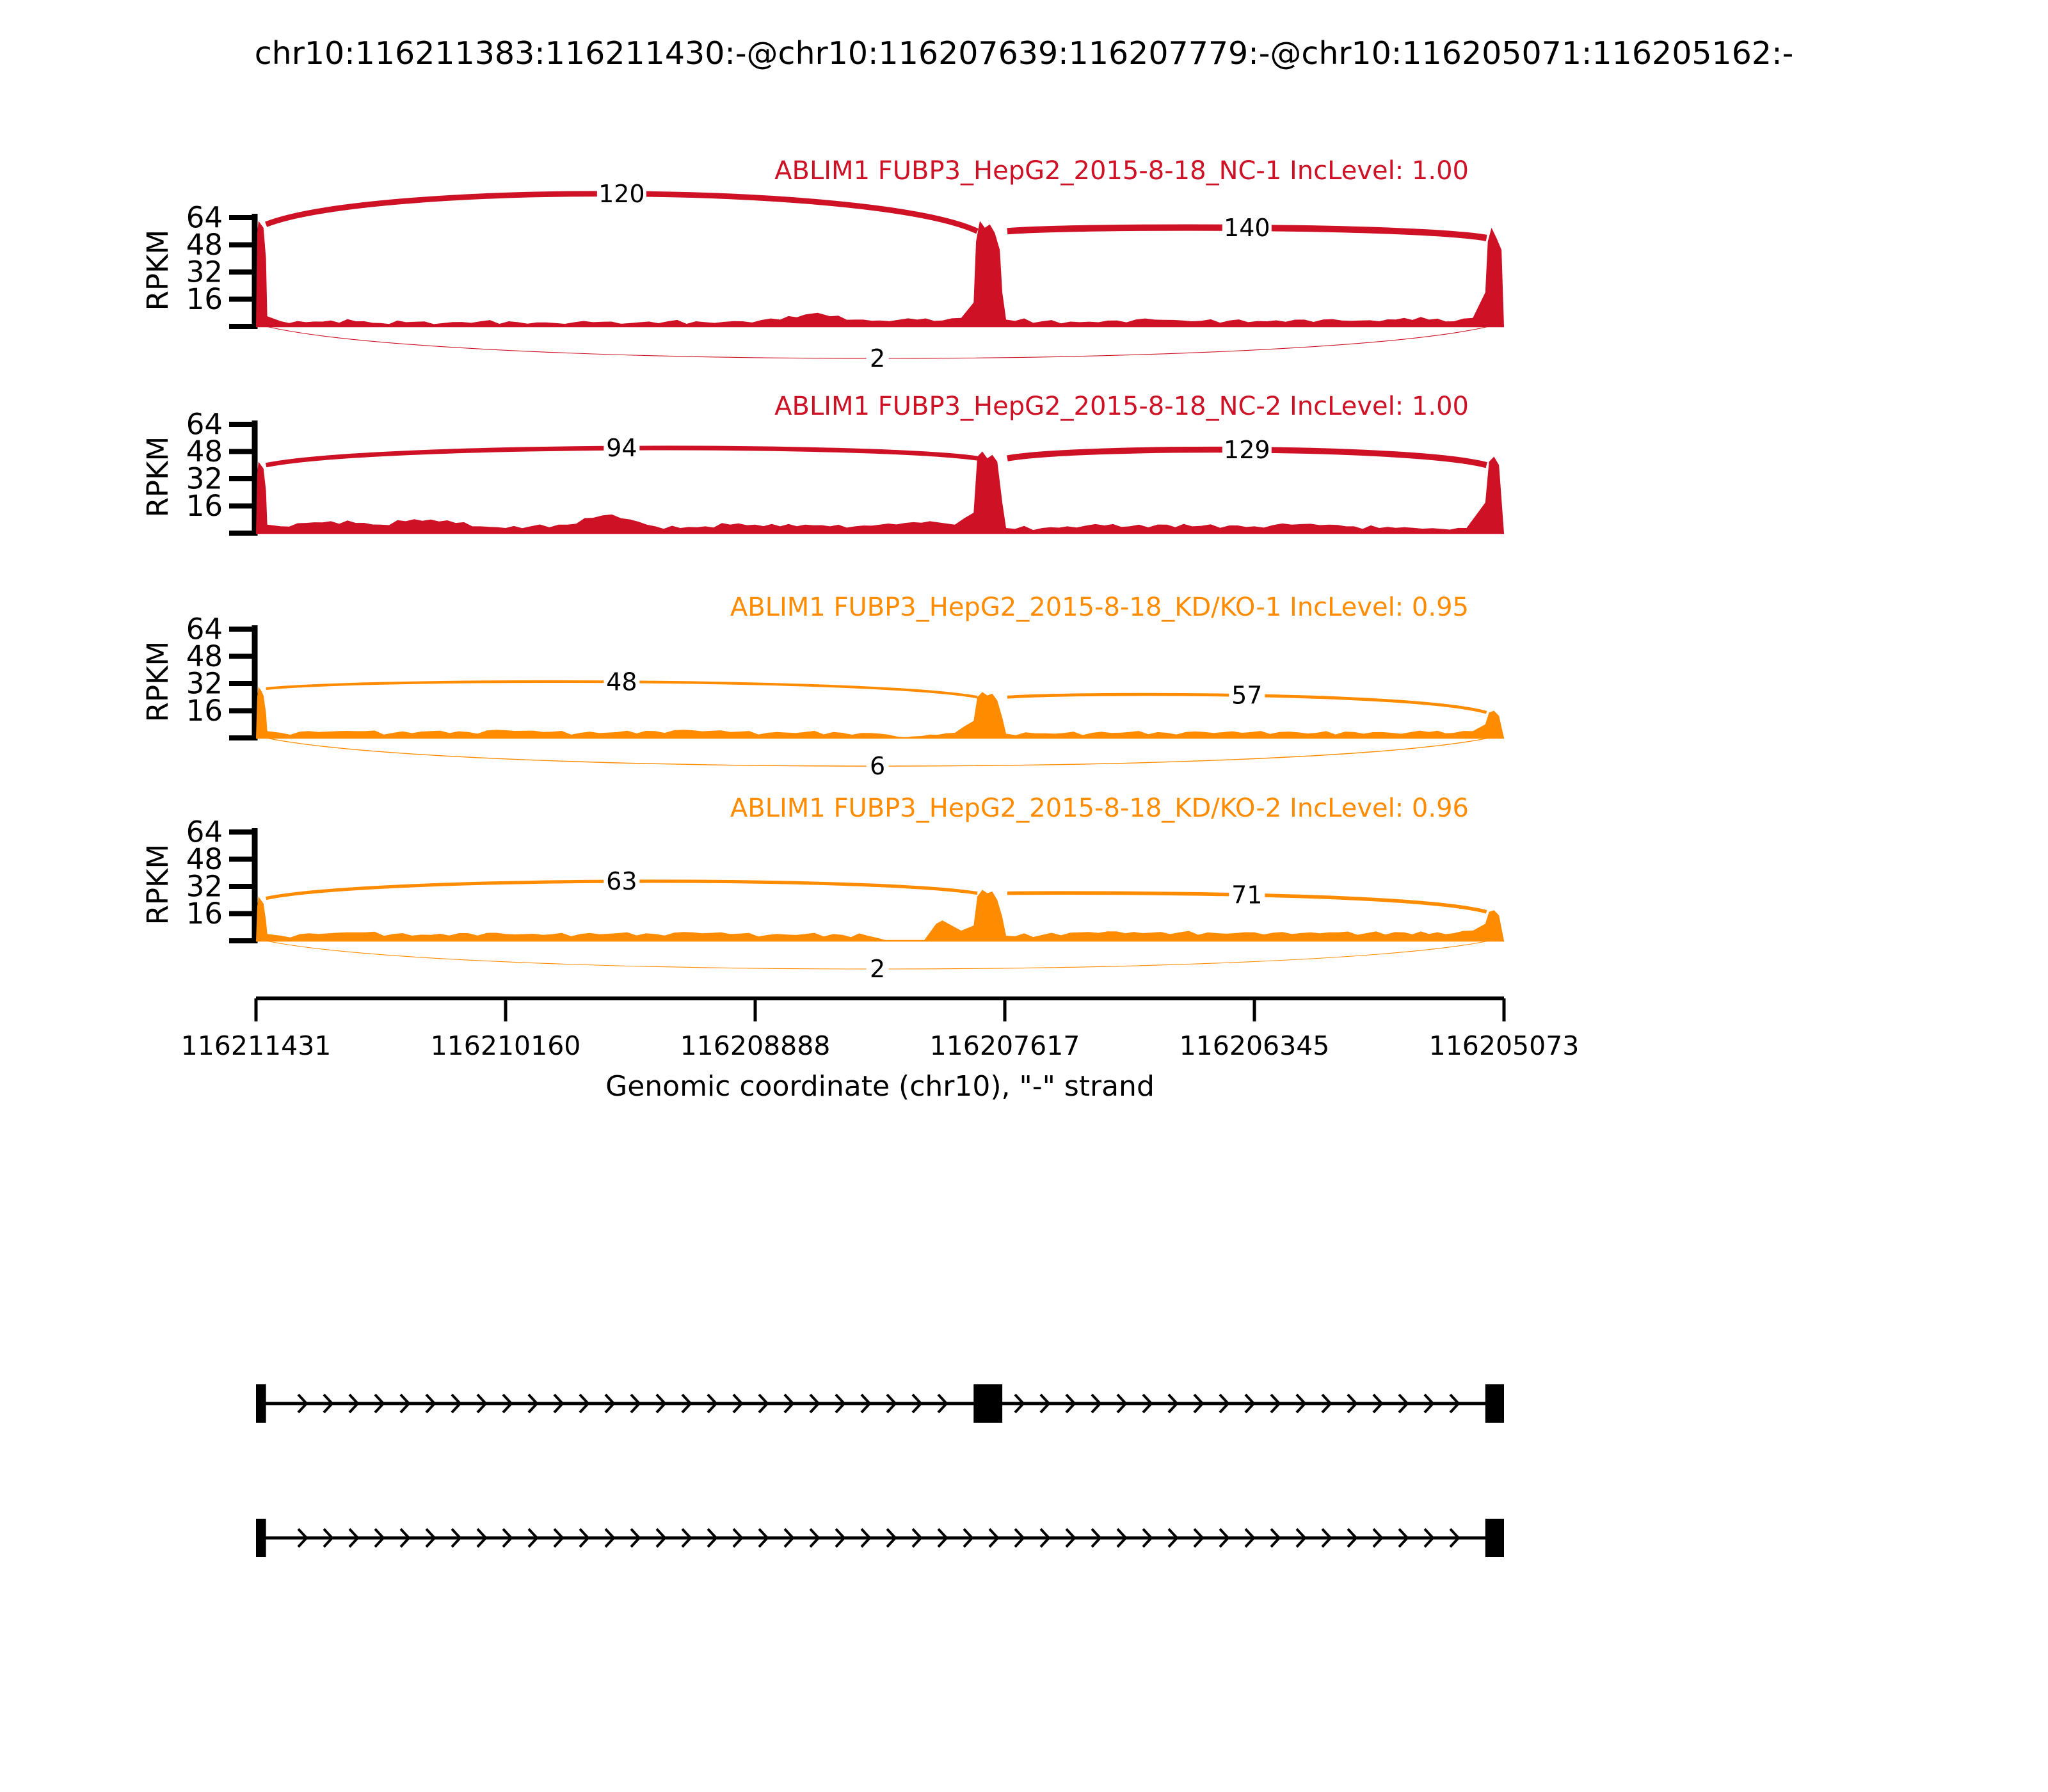  I want to click on coverage-area, so click(880, 712).